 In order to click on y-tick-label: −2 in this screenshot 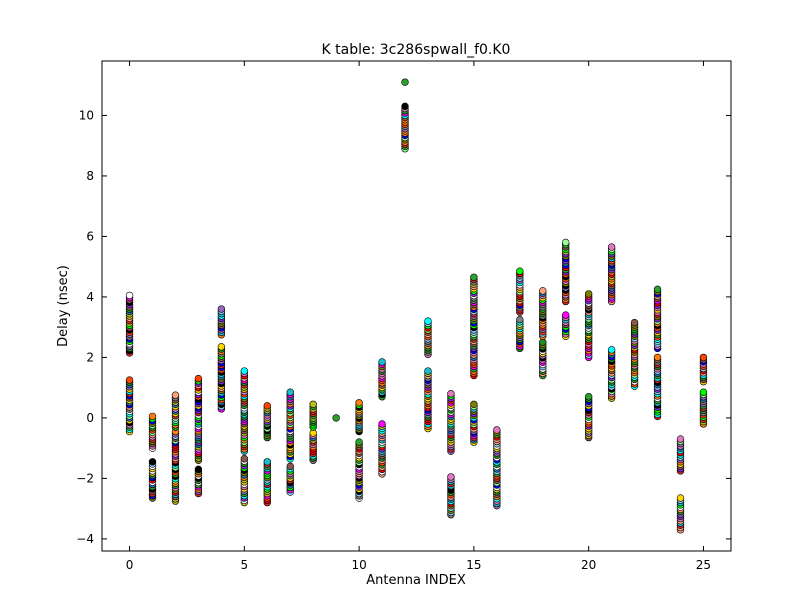, I will do `click(85, 478)`.